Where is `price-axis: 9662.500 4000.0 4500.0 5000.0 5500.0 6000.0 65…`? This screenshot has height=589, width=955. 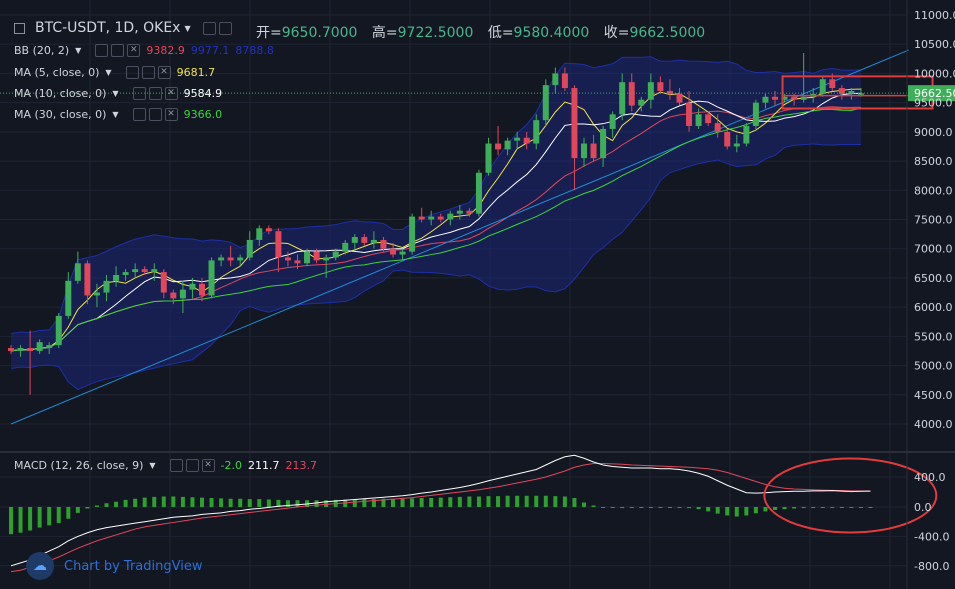
price-axis: 9662.500 4000.0 4500.0 5000.0 5500.0 6000.0 65… is located at coordinates (931, 291).